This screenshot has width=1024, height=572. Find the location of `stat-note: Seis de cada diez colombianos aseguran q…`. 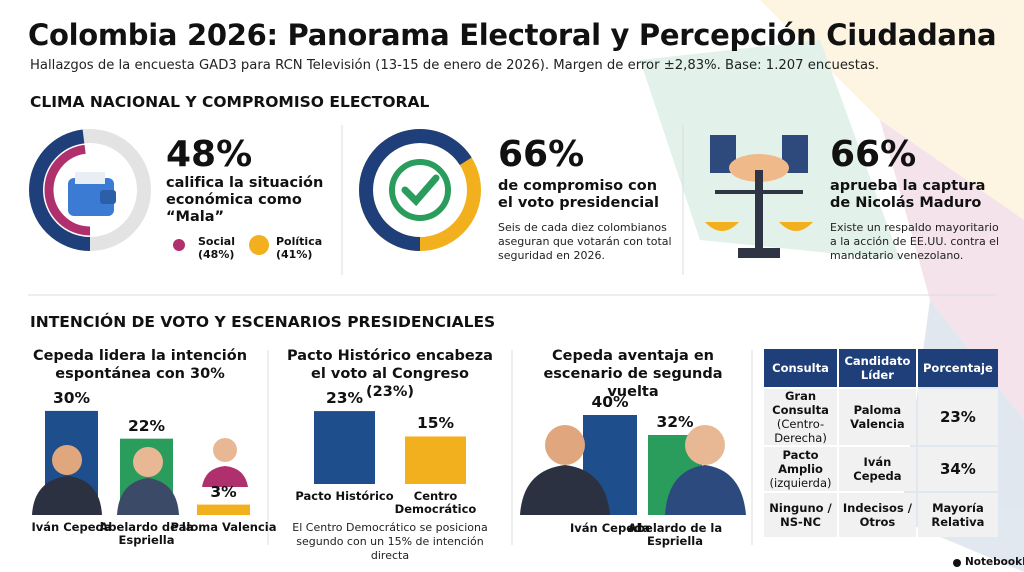

stat-note: Seis de cada diez colombianos aseguran q… is located at coordinates (585, 241).